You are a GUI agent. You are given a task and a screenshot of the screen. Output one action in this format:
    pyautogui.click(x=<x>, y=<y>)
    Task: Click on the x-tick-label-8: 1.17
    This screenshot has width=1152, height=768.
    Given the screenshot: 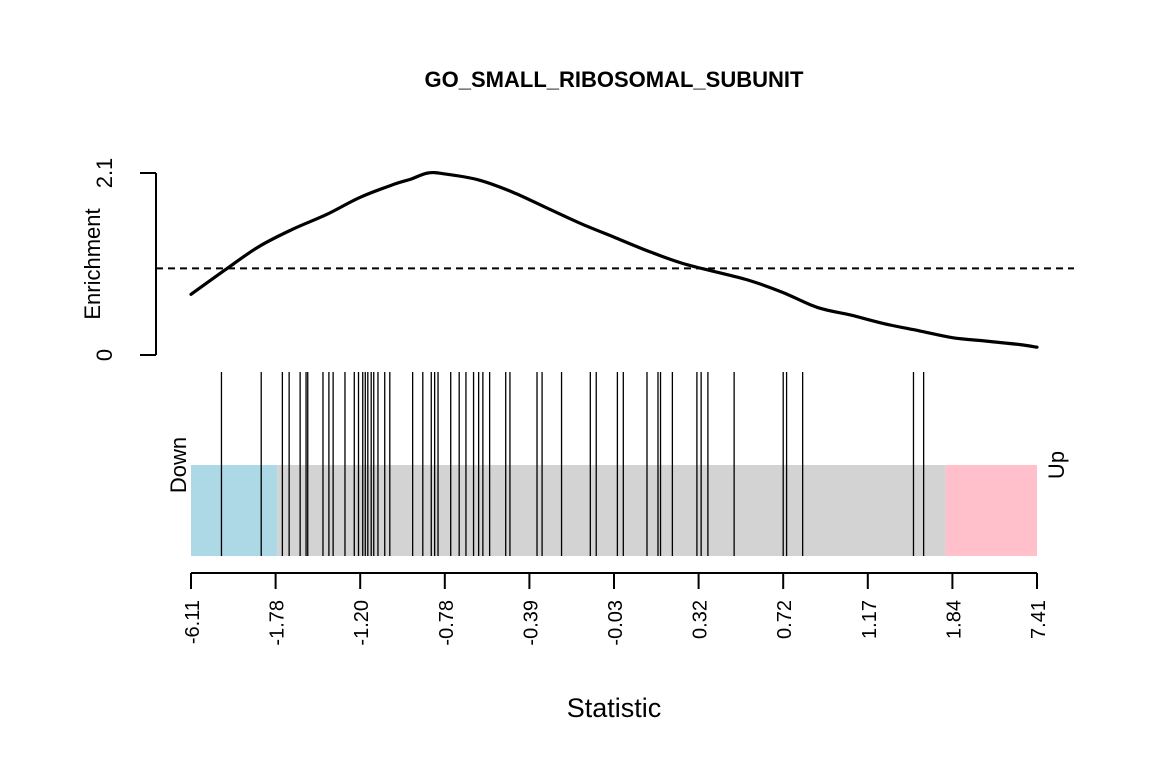 What is the action you would take?
    pyautogui.click(x=870, y=619)
    